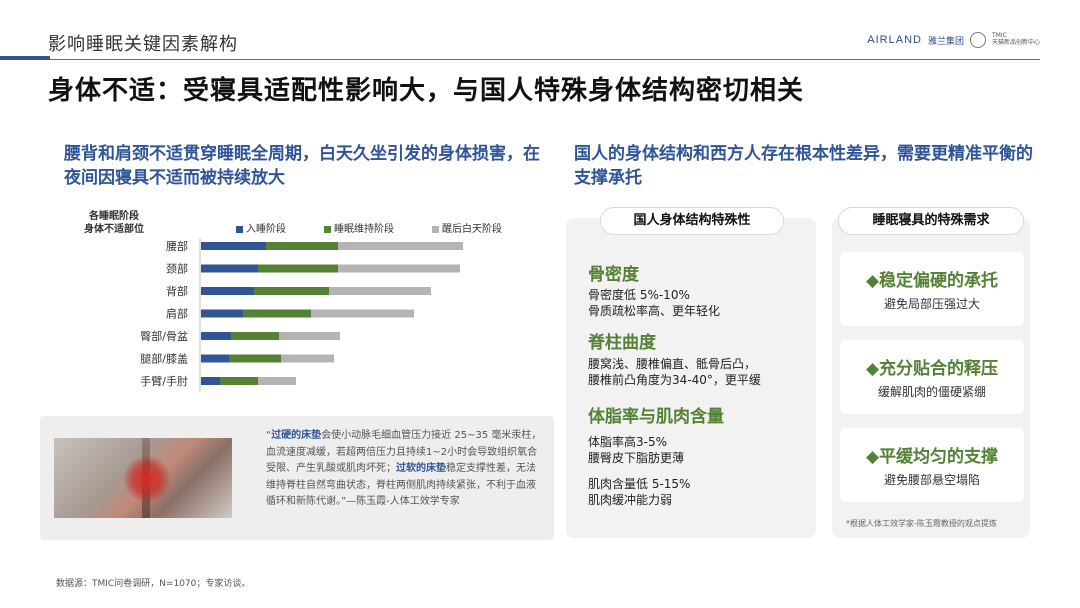 The height and width of the screenshot is (608, 1080). I want to click on pain-highlight, so click(147, 479).